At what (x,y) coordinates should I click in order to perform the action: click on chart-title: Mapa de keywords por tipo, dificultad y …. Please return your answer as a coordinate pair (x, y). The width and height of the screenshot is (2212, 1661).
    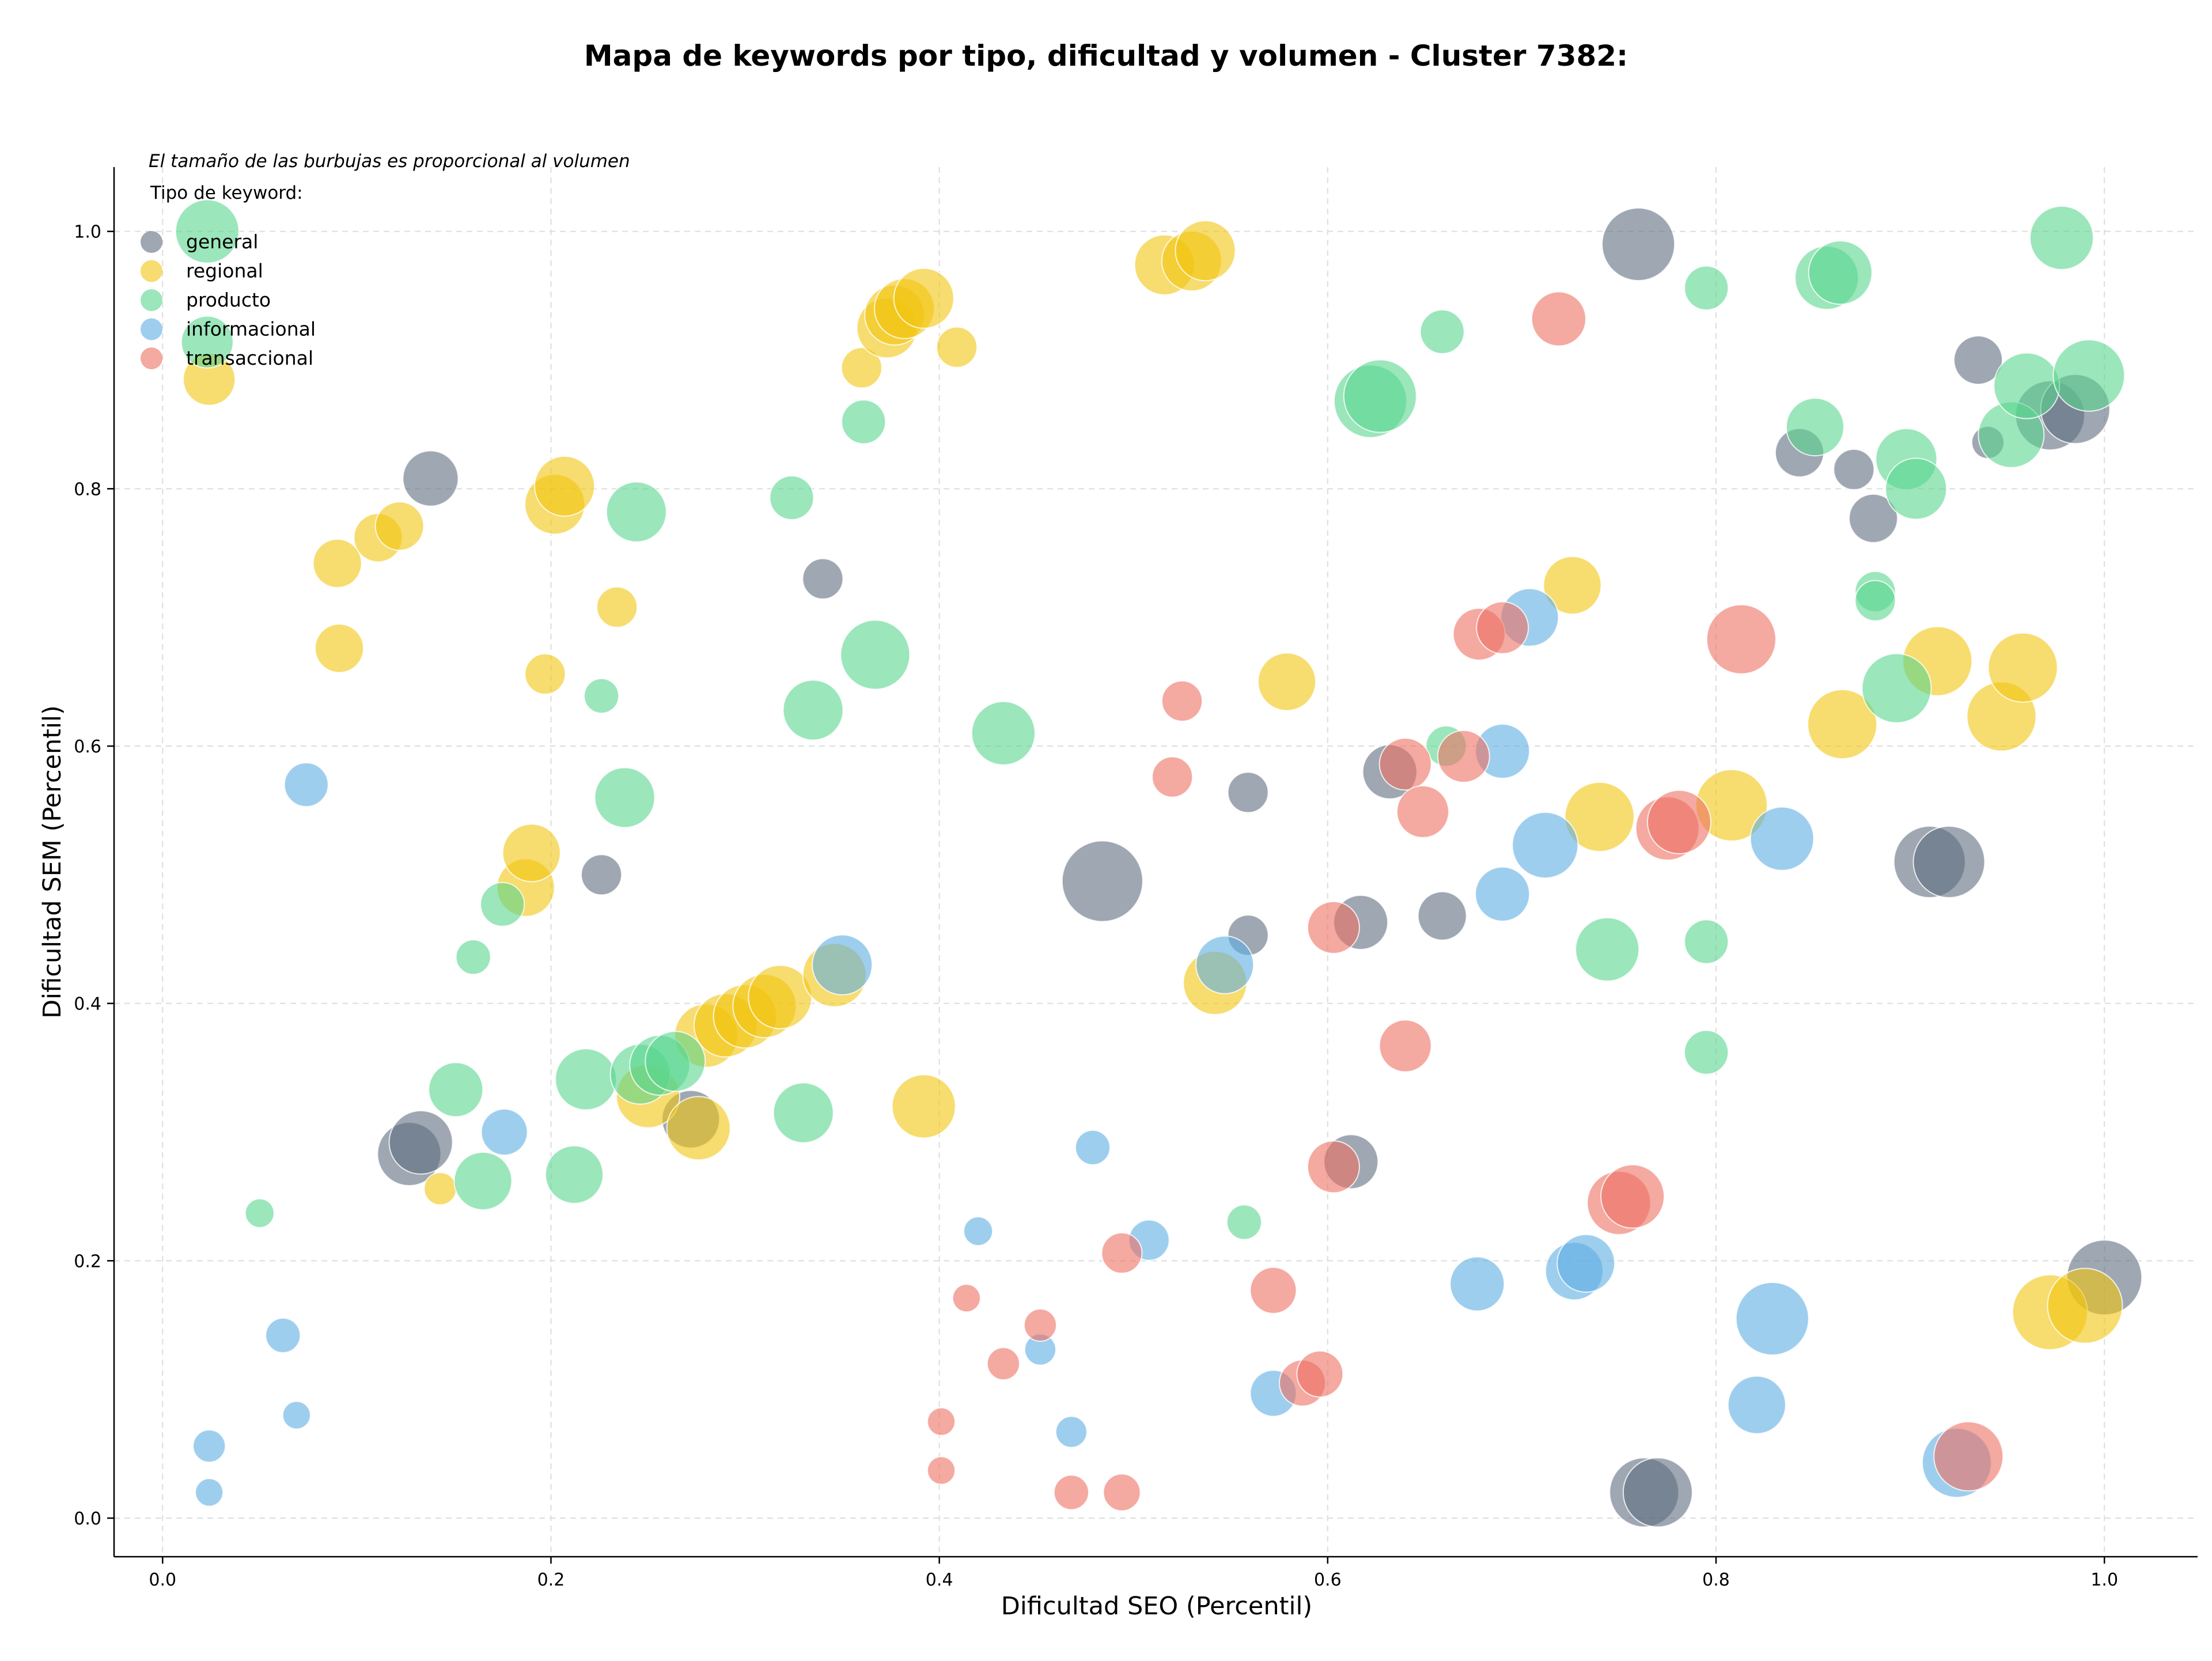
    Looking at the image, I should click on (1106, 56).